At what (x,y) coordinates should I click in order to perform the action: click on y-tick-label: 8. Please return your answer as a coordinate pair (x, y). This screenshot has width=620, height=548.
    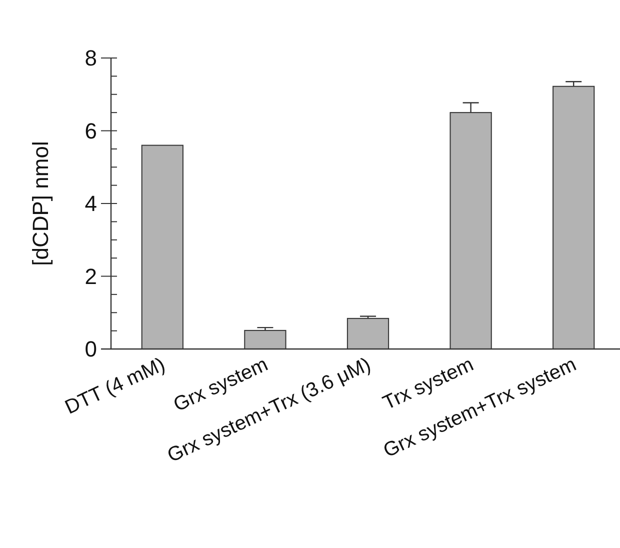
    Looking at the image, I should click on (90, 58).